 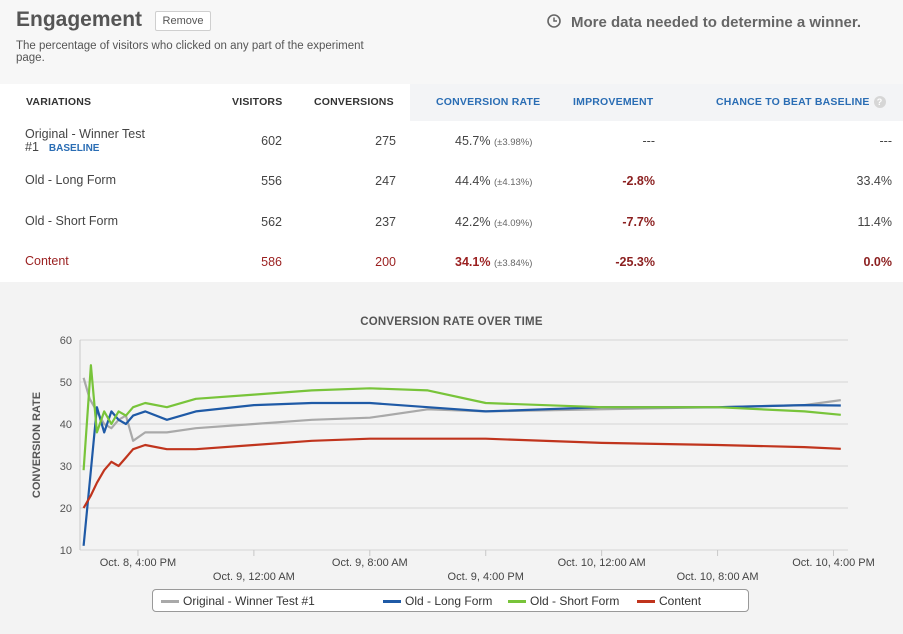 I want to click on legend-label: Original - Winner Test #1, so click(x=249, y=601).